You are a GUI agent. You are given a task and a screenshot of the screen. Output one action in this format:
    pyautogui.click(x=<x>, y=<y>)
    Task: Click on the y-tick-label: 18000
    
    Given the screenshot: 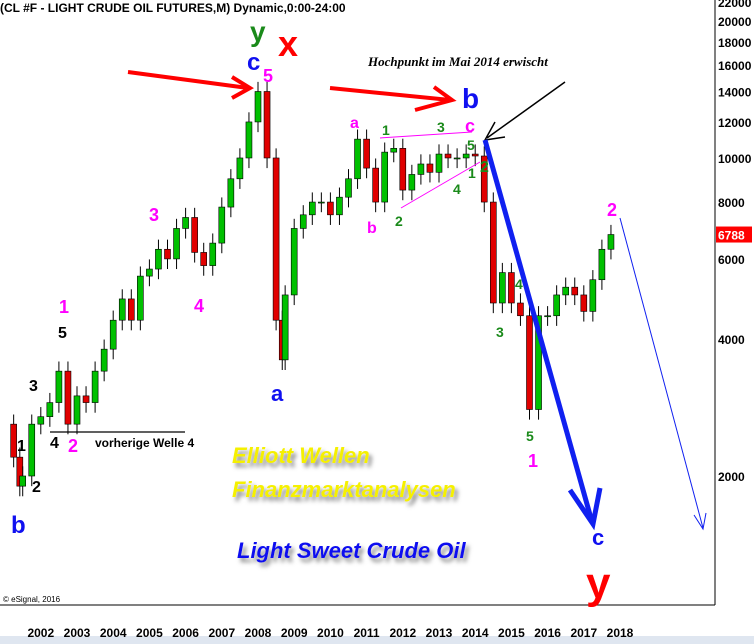 What is the action you would take?
    pyautogui.click(x=735, y=43)
    